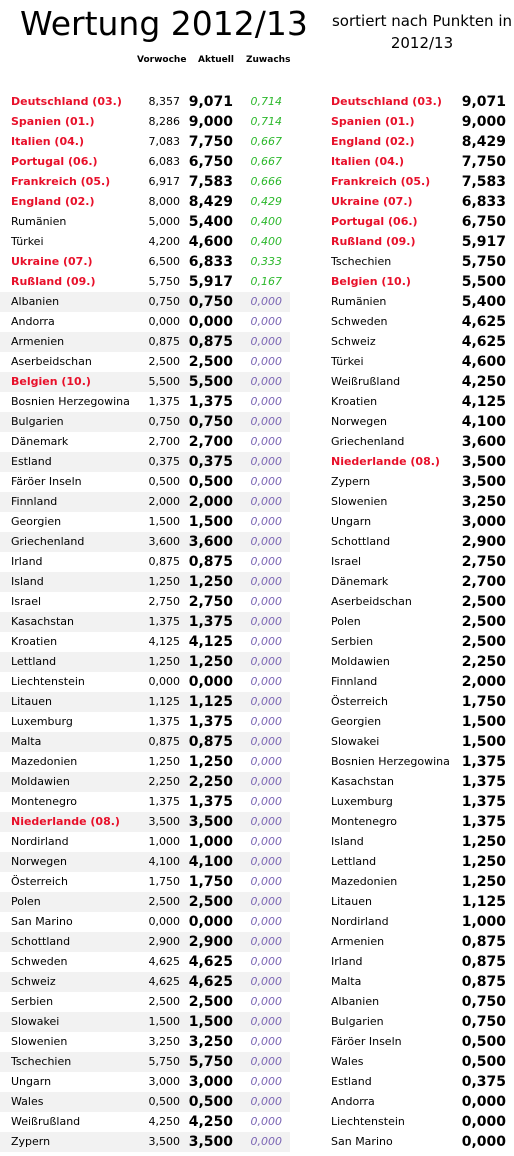 The image size is (514, 1156). I want to click on country-name: Portugal (06.), so click(54, 161).